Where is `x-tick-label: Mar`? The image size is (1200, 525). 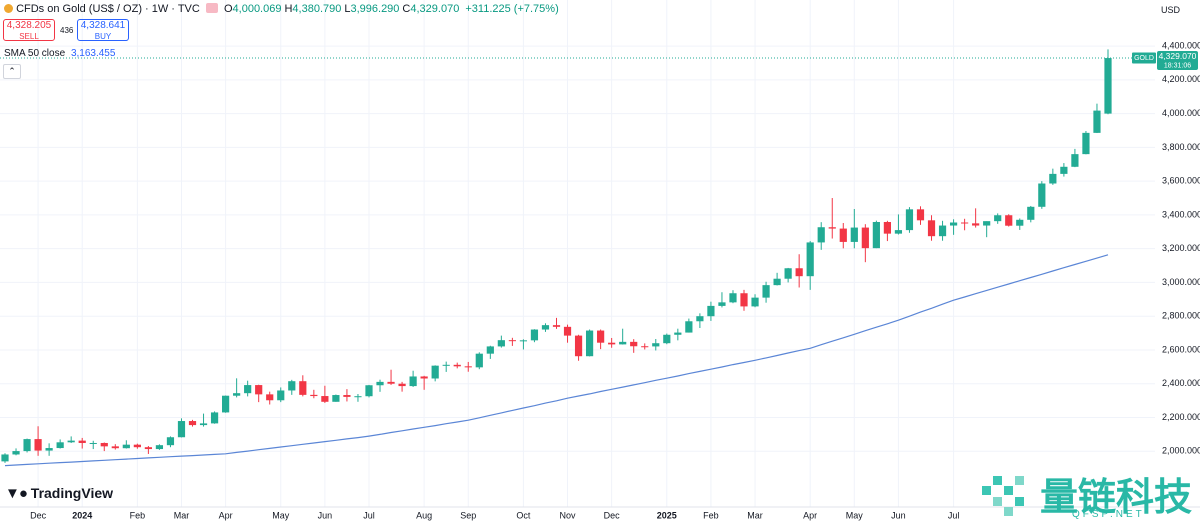 x-tick-label: Mar is located at coordinates (755, 515).